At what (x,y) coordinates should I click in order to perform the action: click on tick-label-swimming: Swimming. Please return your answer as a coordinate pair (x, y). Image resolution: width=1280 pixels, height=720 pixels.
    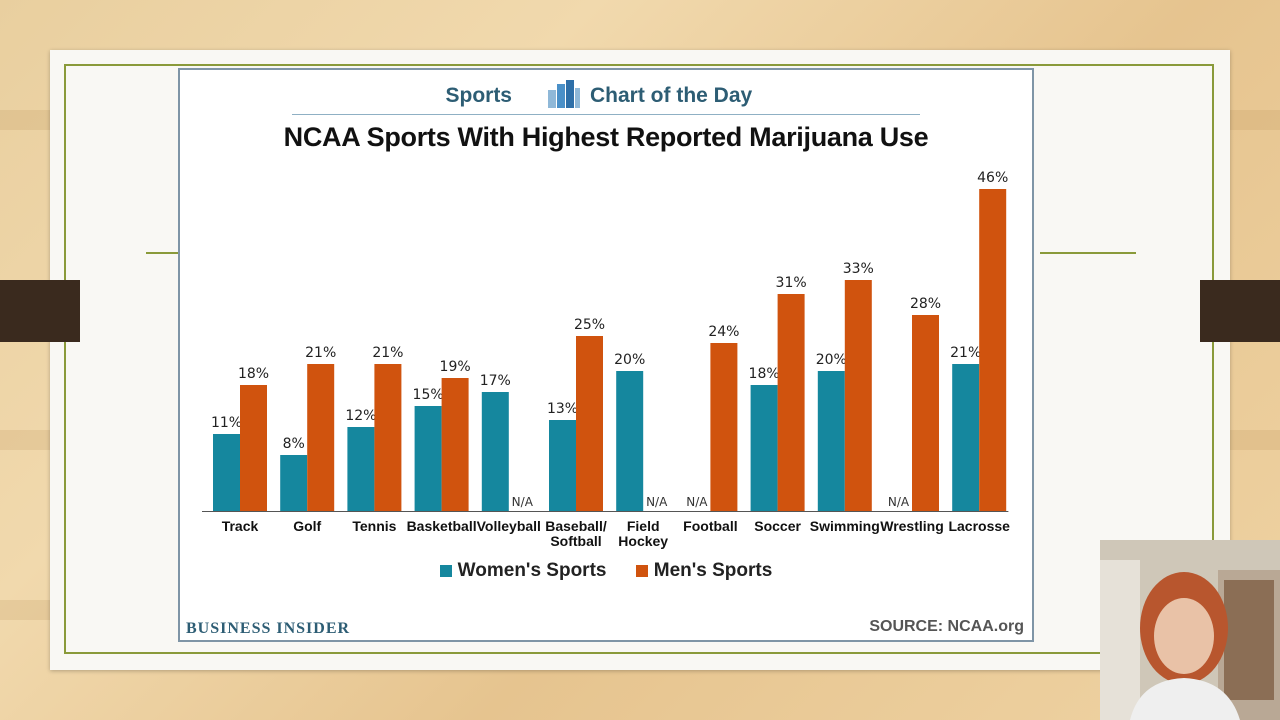
    Looking at the image, I should click on (845, 526).